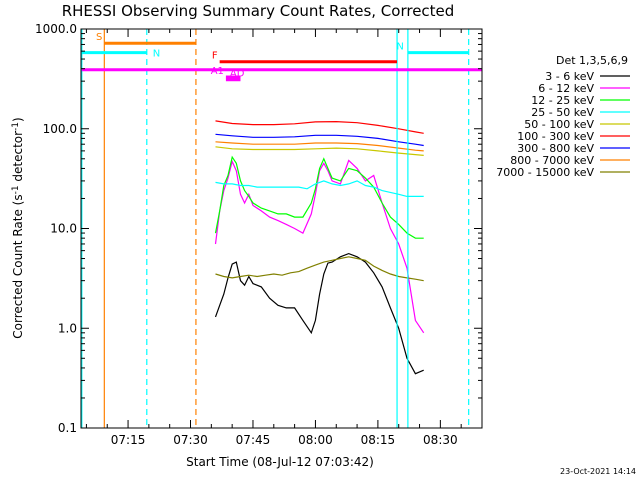 The image size is (640, 480). Describe the element at coordinates (215, 56) in the screenshot. I see `flag-label: F` at that location.